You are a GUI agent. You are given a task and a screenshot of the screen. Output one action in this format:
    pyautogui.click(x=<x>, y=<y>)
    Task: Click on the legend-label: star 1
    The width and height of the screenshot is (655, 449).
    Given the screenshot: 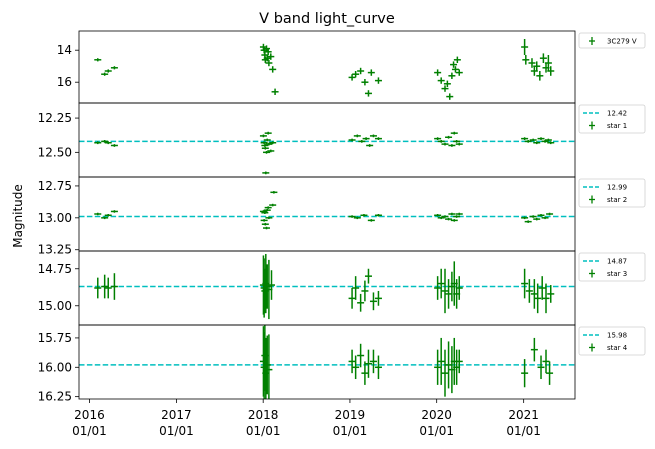 What is the action you would take?
    pyautogui.click(x=617, y=126)
    